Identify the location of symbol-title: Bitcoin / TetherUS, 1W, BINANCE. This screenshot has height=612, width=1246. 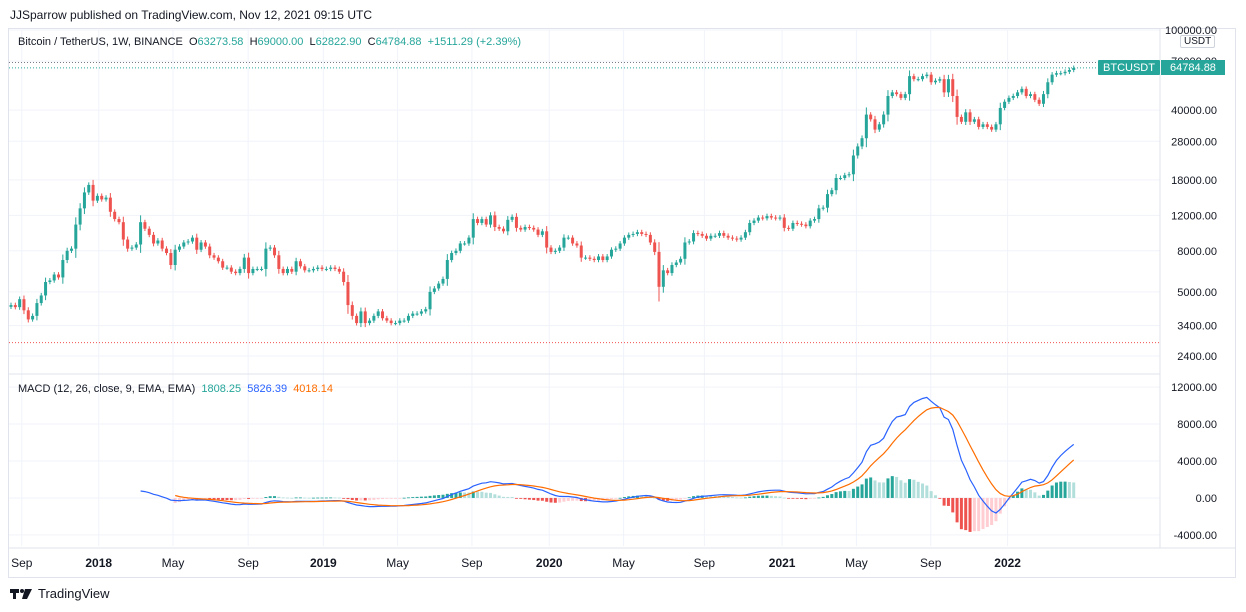
(100, 42).